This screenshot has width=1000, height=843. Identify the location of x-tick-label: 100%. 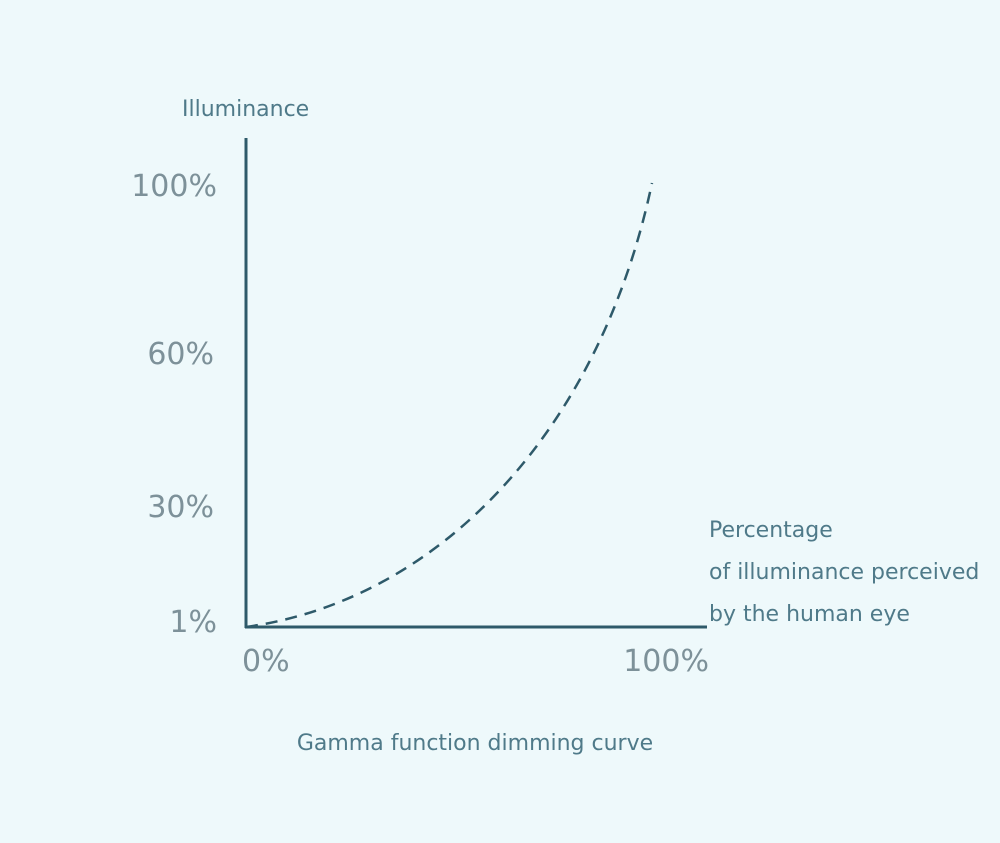
(666, 661).